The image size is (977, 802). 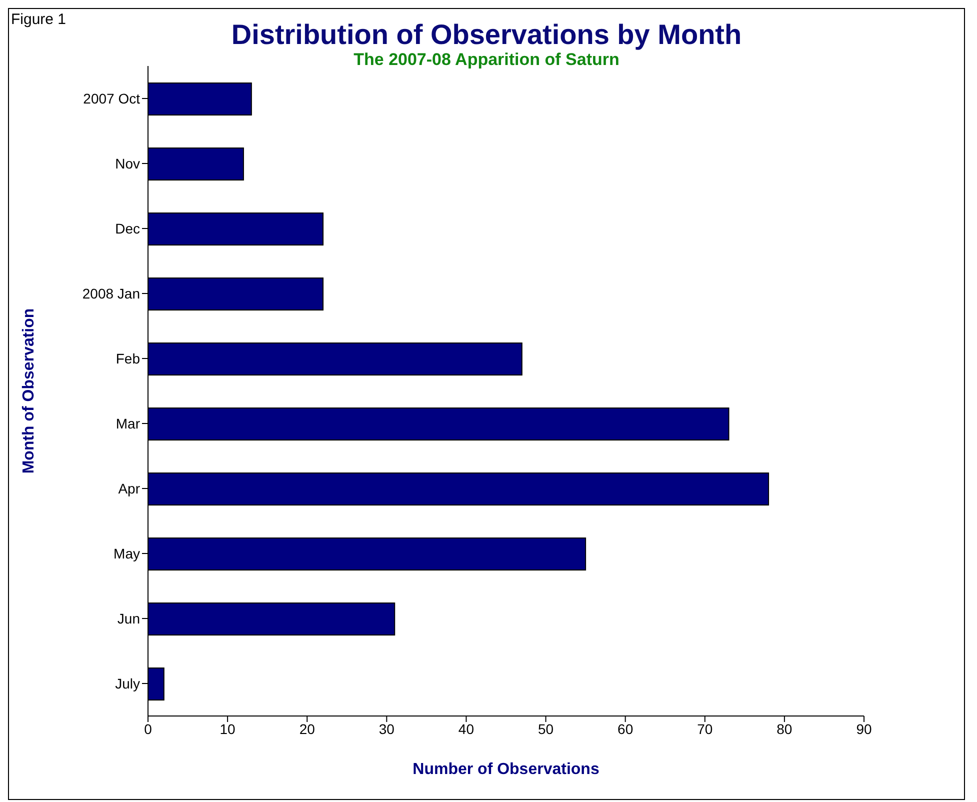 What do you see at coordinates (466, 728) in the screenshot?
I see `x-tick-label: 40` at bounding box center [466, 728].